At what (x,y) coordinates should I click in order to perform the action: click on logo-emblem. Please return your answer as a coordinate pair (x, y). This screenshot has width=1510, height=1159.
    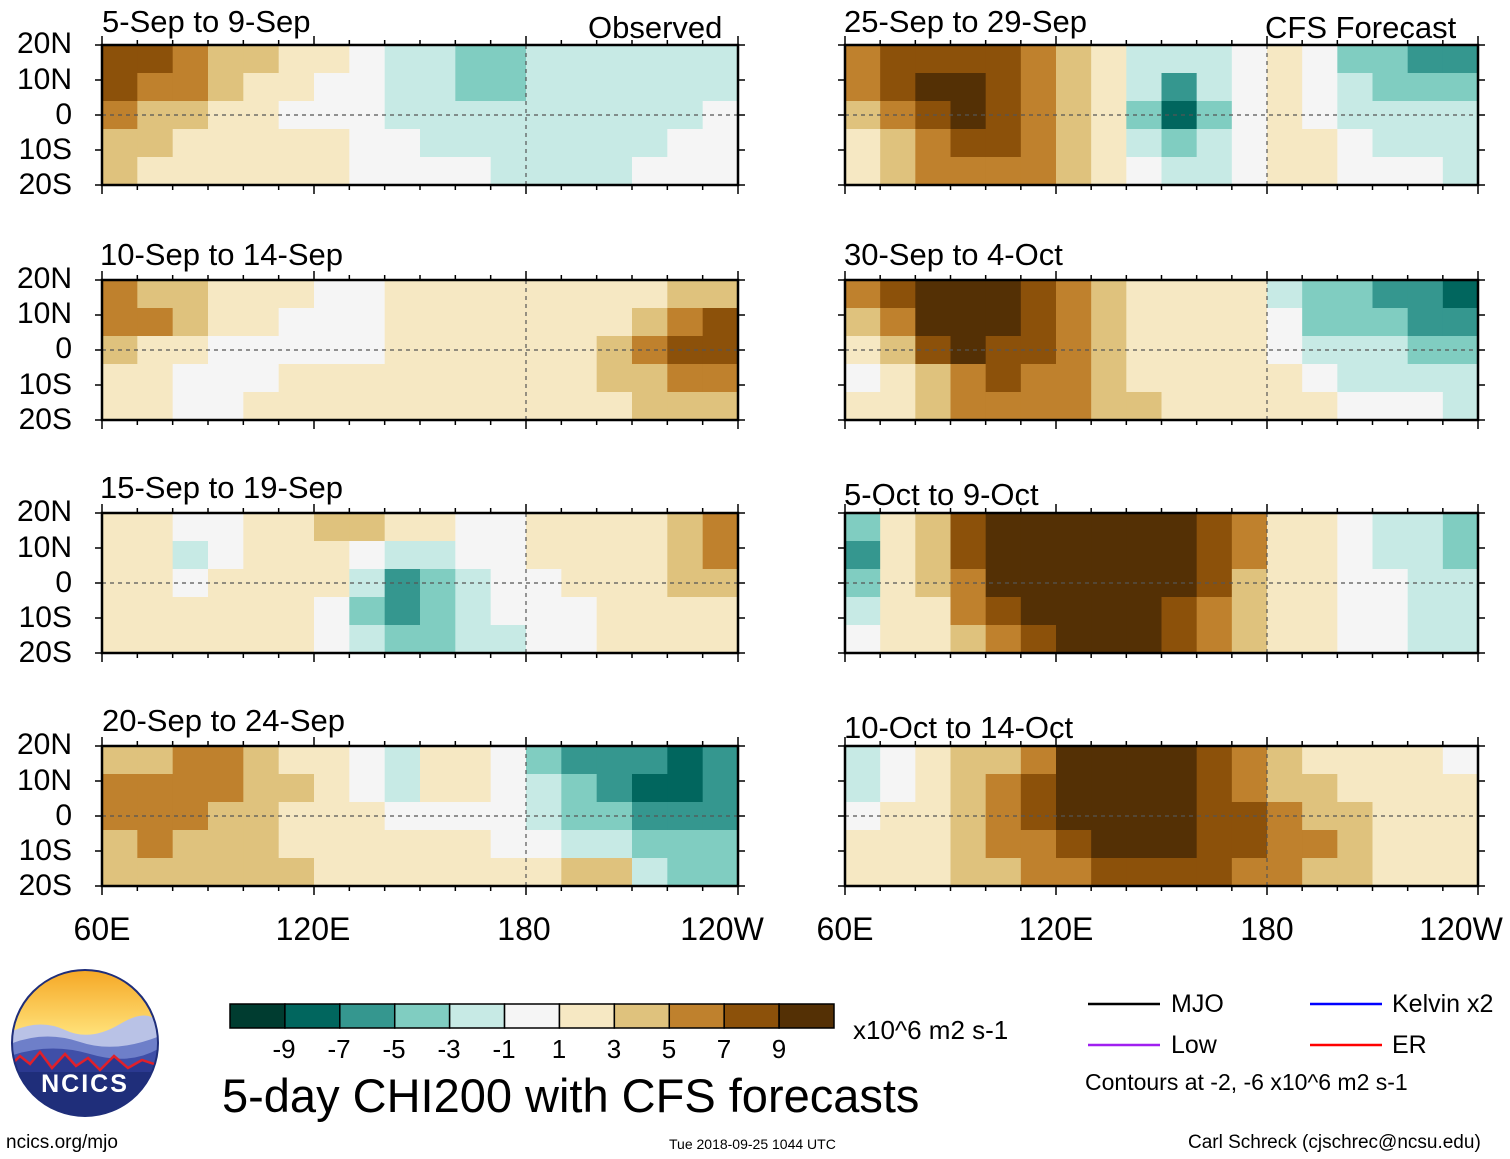
    Looking at the image, I should click on (85, 1043).